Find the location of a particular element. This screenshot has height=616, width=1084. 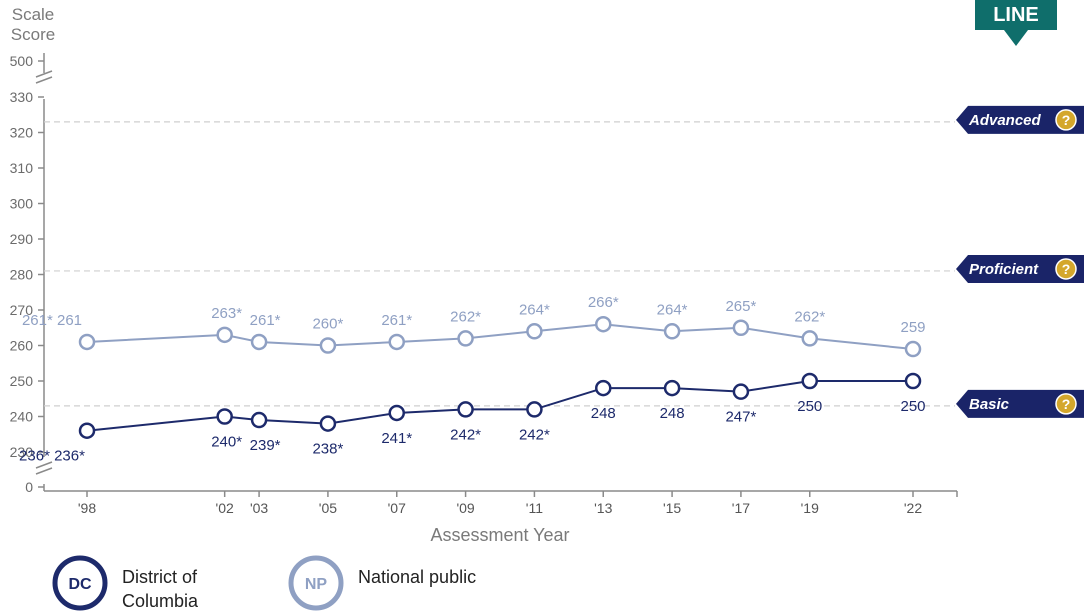

data-label-np-4: 261* is located at coordinates (396, 320).